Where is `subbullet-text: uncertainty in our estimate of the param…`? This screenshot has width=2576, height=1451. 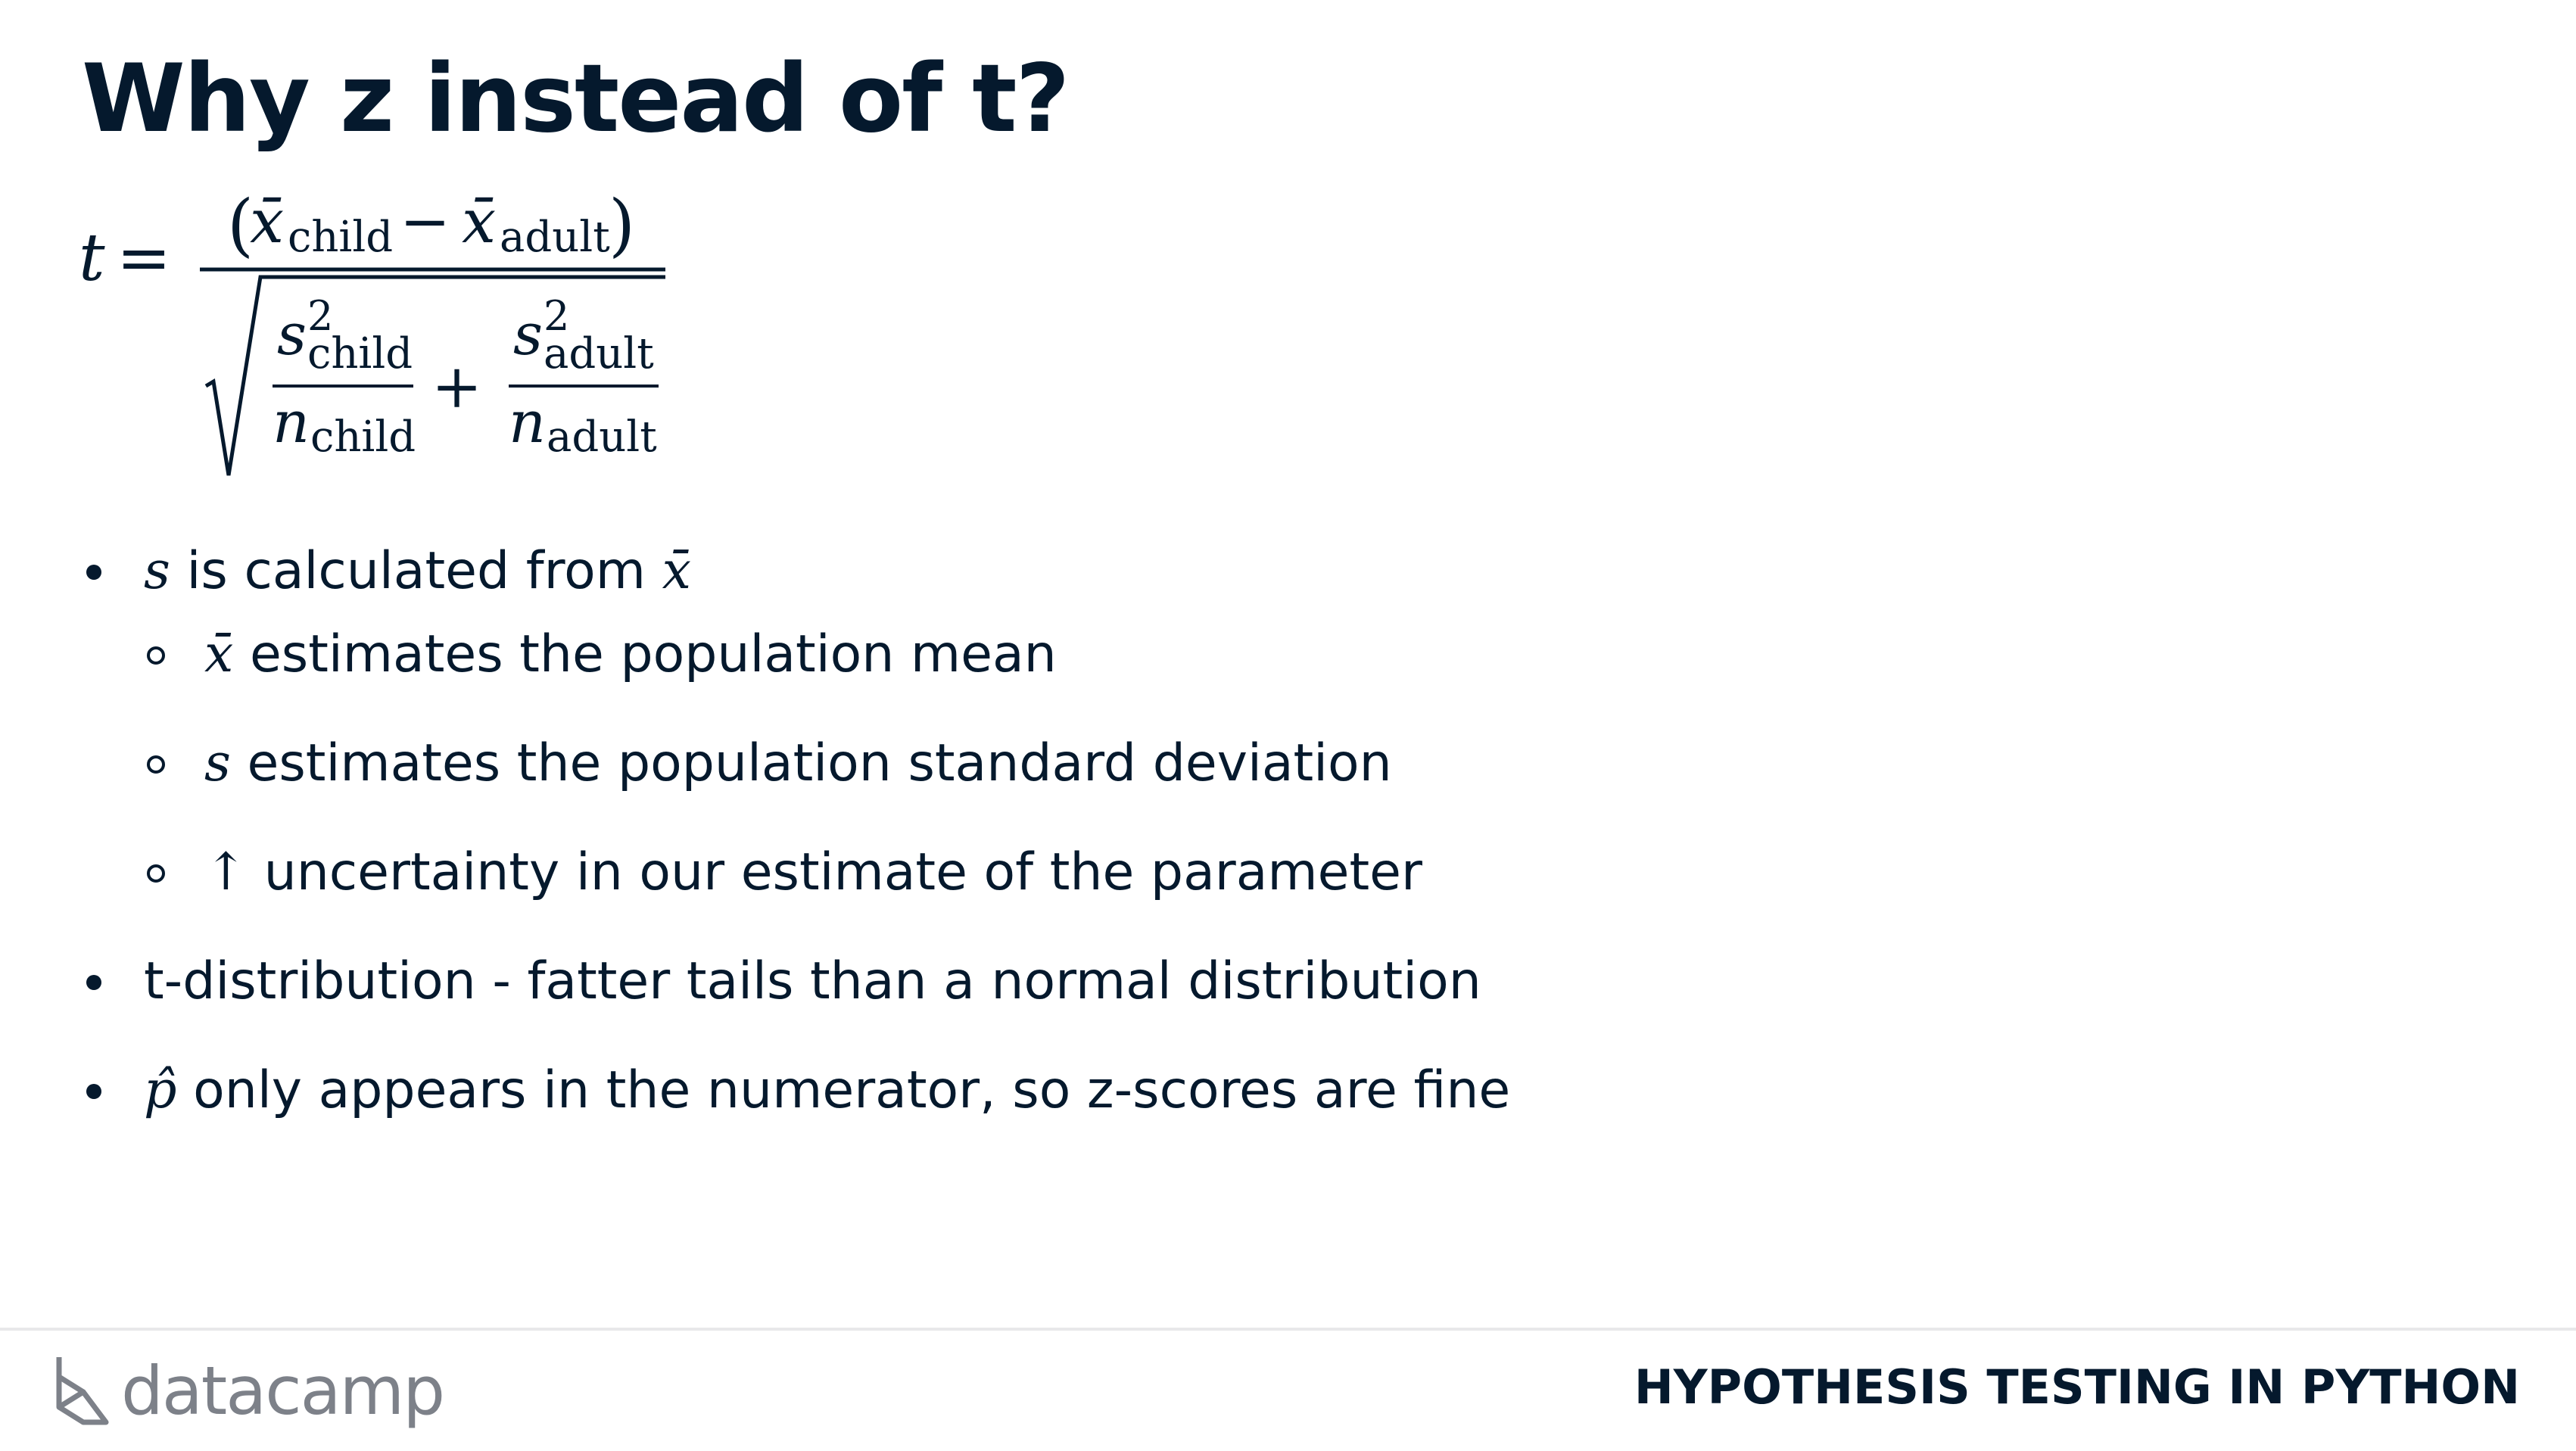 subbullet-text: uncertainty in our estimate of the param… is located at coordinates (834, 872).